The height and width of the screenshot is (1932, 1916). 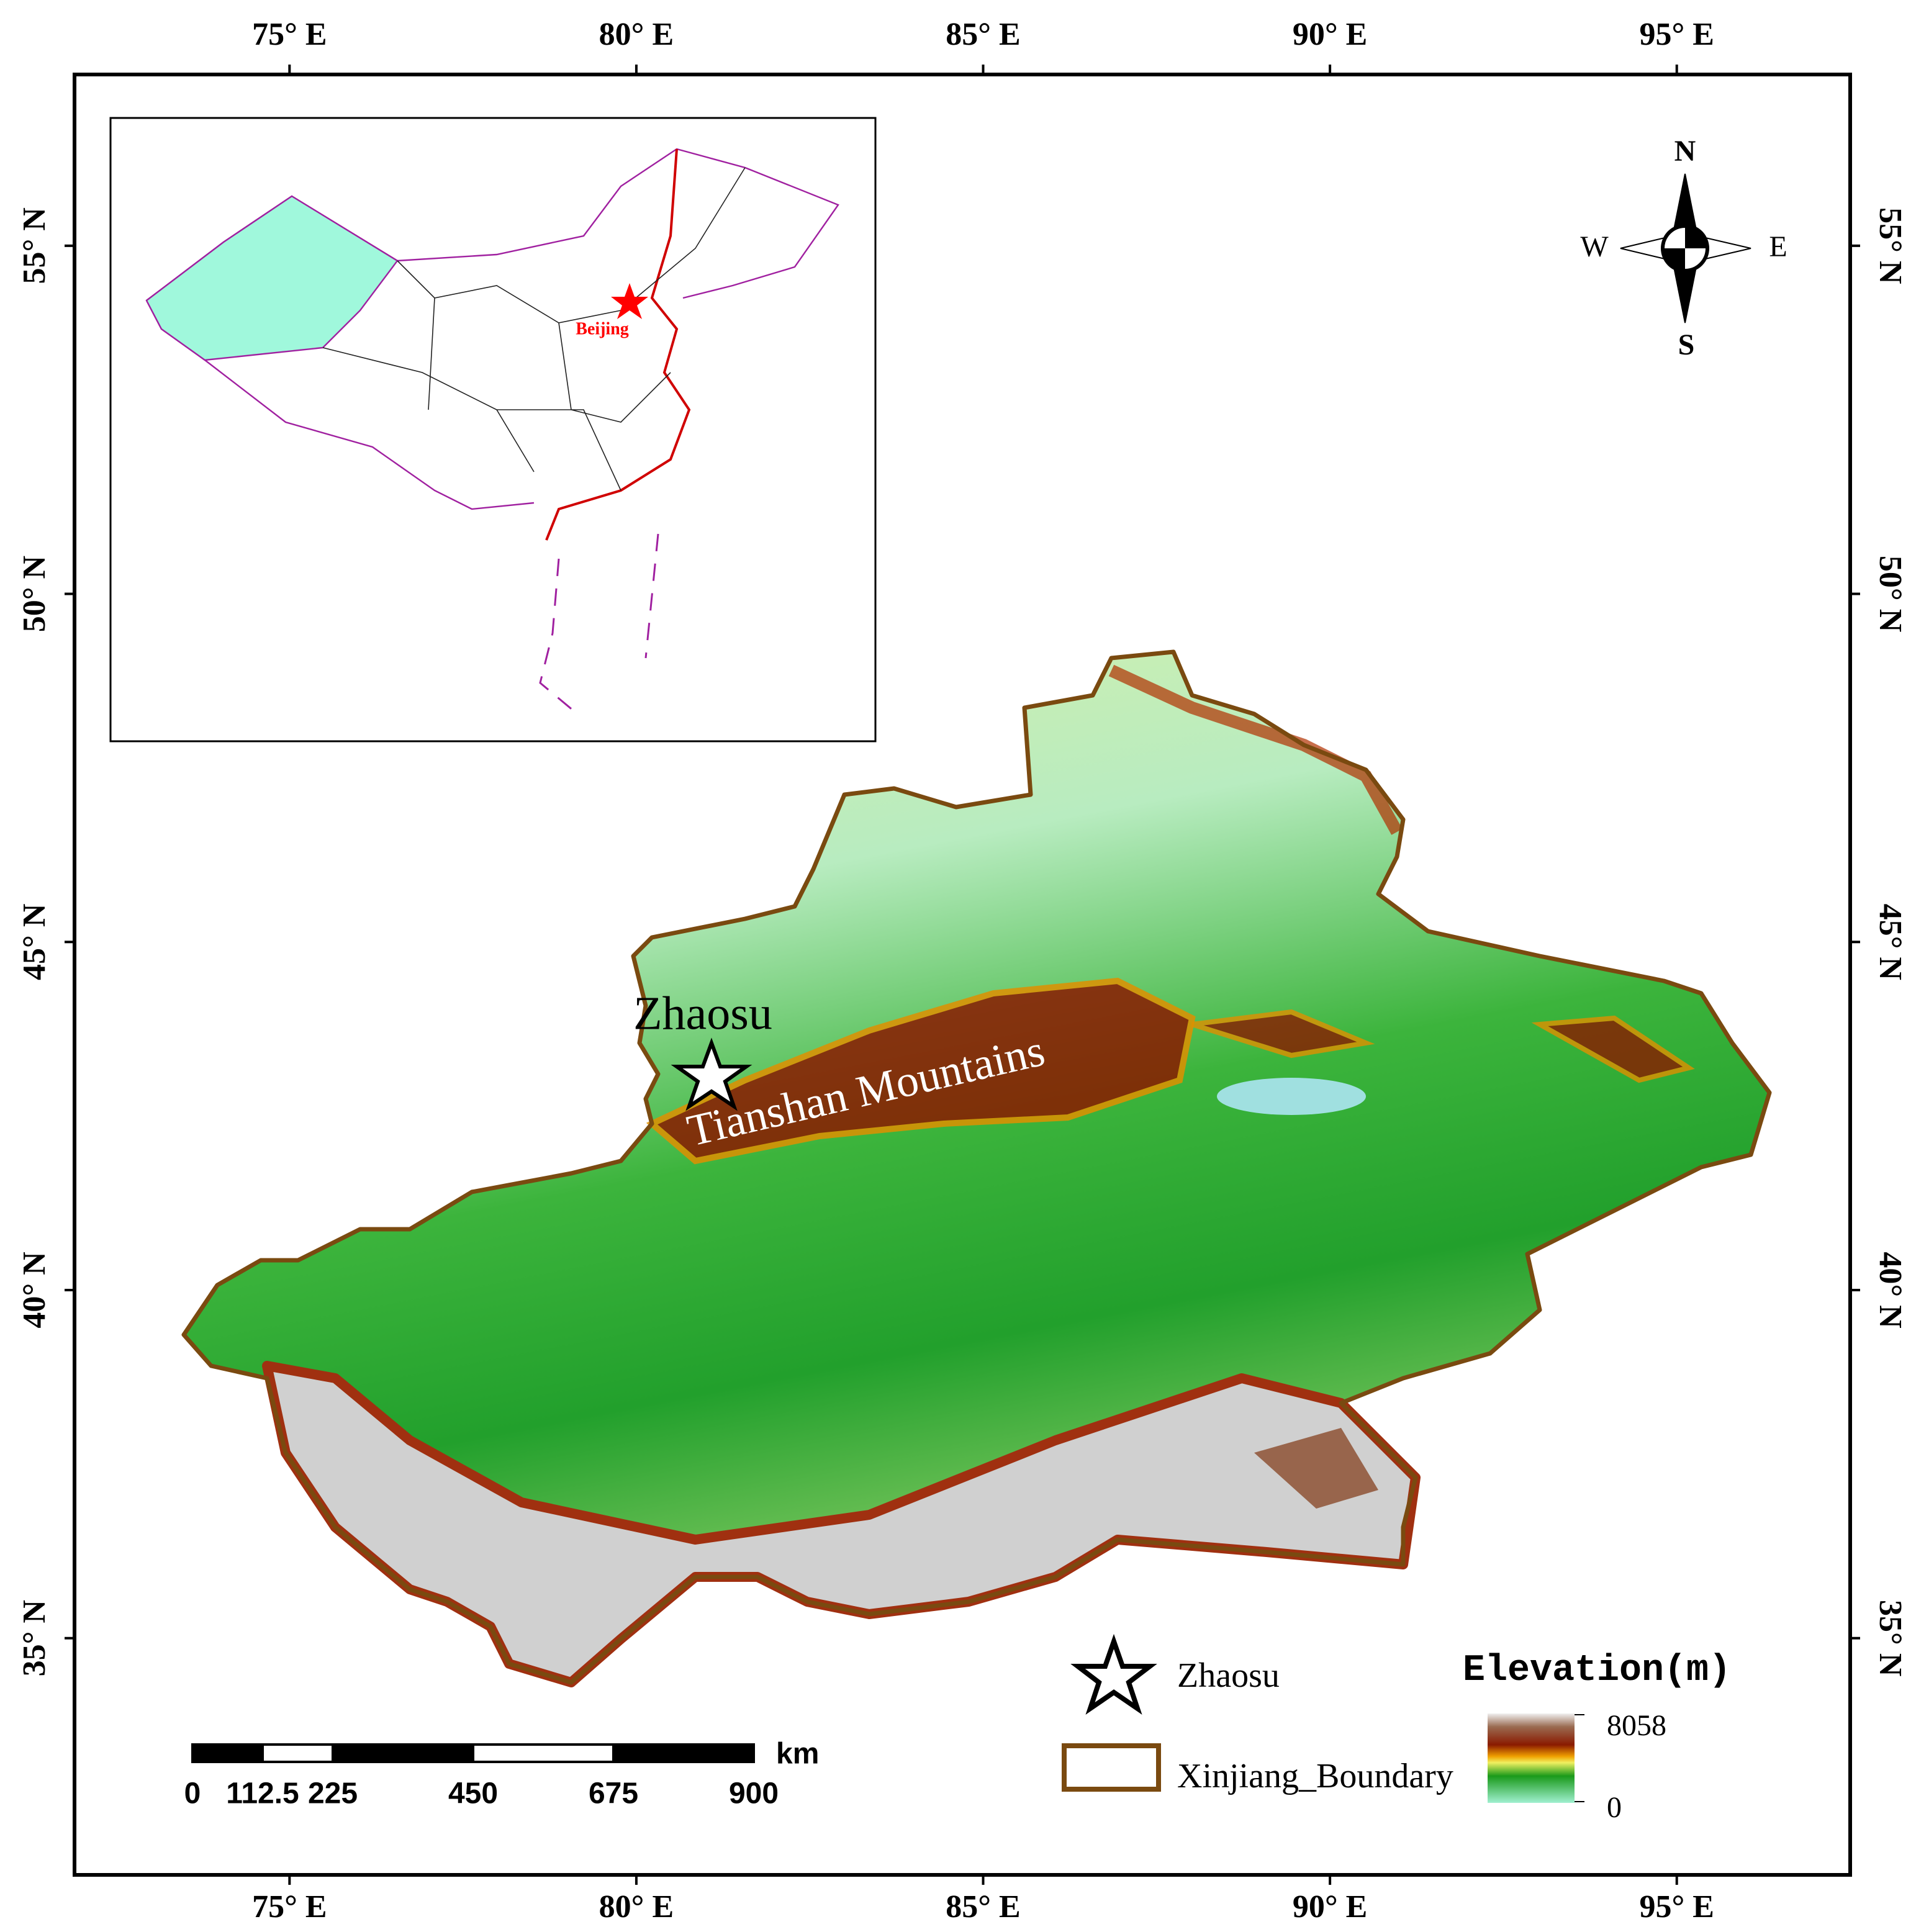 I want to click on legend-boundary-label: Xinjiang_Boundary, so click(x=1315, y=1776).